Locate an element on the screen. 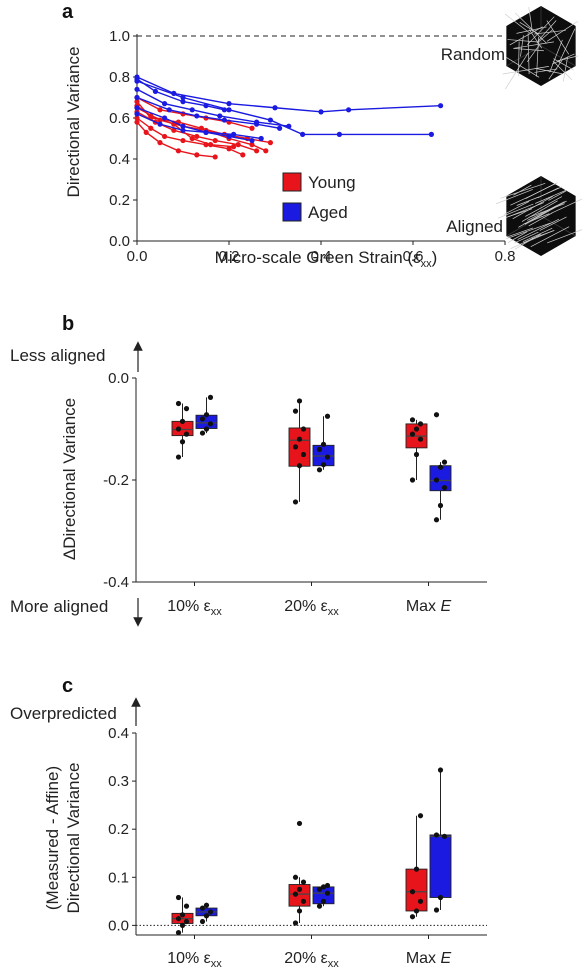 Image resolution: width=582 pixels, height=971 pixels. x-category-label: 20% εxx is located at coordinates (311, 960).